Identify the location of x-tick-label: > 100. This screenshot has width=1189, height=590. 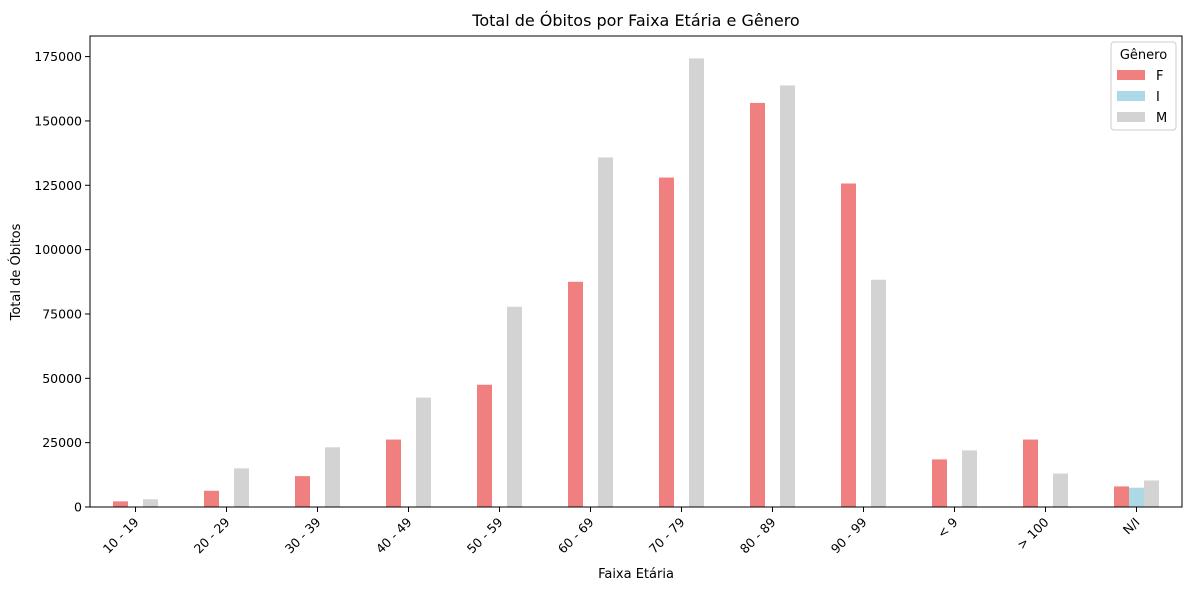
(1033, 533).